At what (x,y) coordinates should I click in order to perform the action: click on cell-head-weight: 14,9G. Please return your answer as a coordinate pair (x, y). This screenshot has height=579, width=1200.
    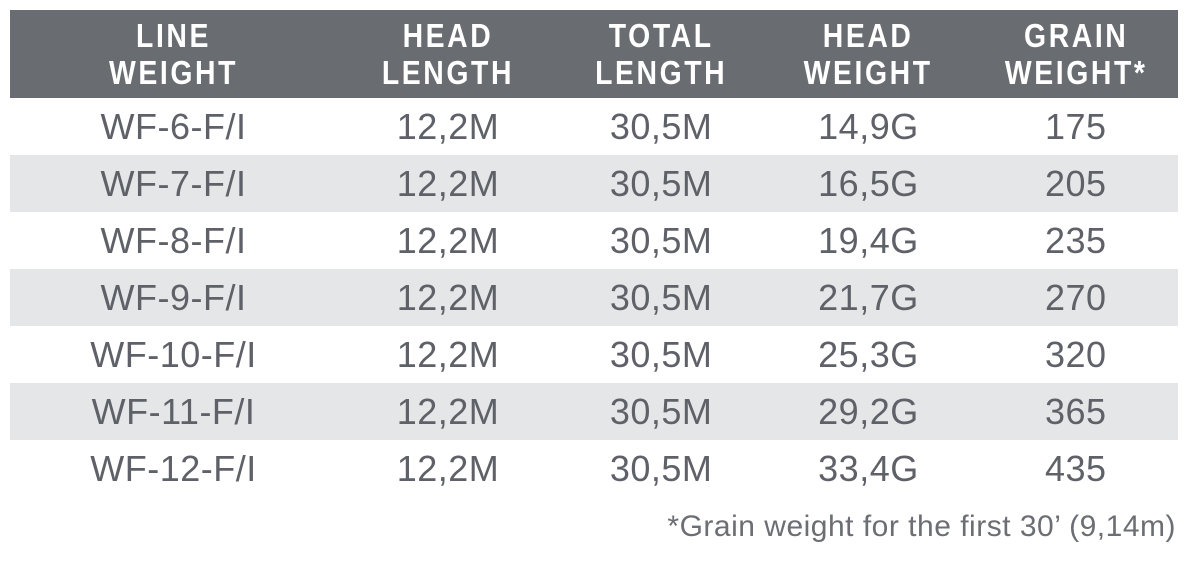
    Looking at the image, I should click on (868, 126).